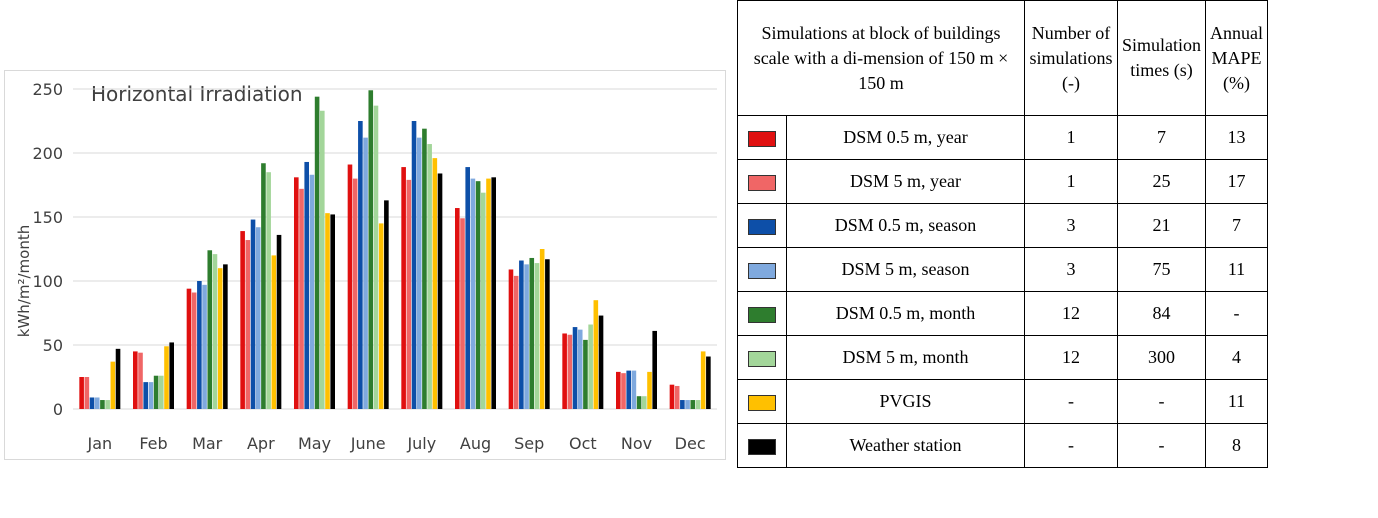  Describe the element at coordinates (1237, 181) in the screenshot. I see `annual-mape: 17` at that location.